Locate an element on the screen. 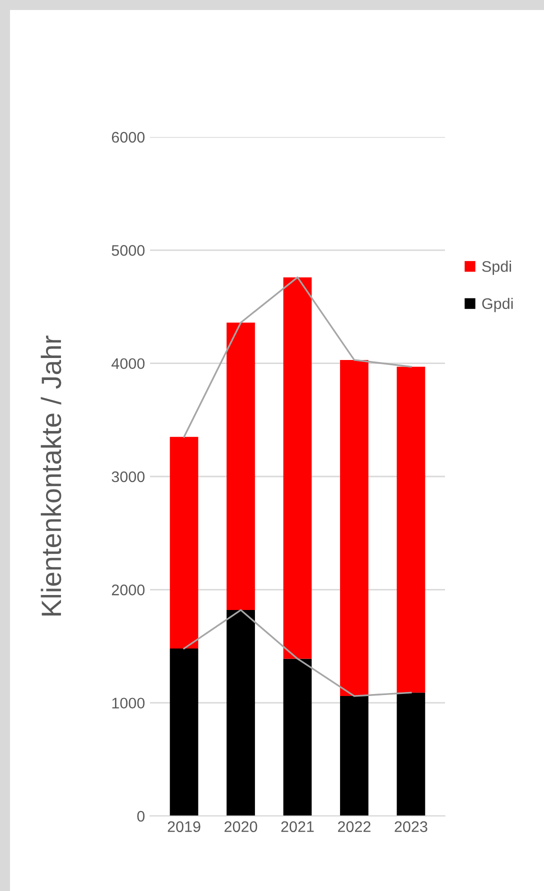  y-tick-label: 4000 is located at coordinates (128, 364).